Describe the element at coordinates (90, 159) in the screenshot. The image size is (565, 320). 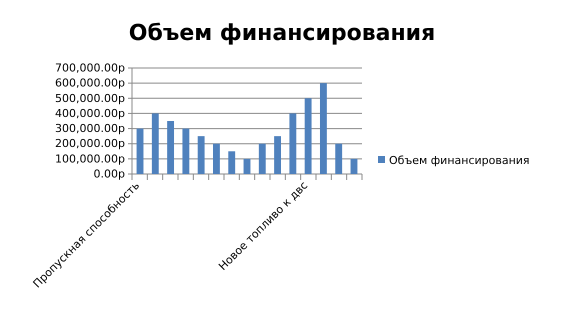
I see `y-tick-label: 100,000.00р` at that location.